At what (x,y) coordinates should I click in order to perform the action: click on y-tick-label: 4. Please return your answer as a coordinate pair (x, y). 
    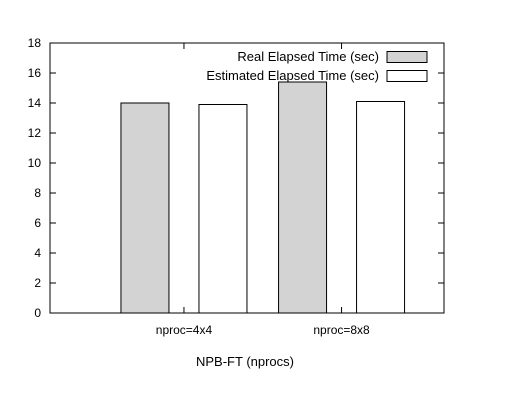
    Looking at the image, I should click on (37, 253).